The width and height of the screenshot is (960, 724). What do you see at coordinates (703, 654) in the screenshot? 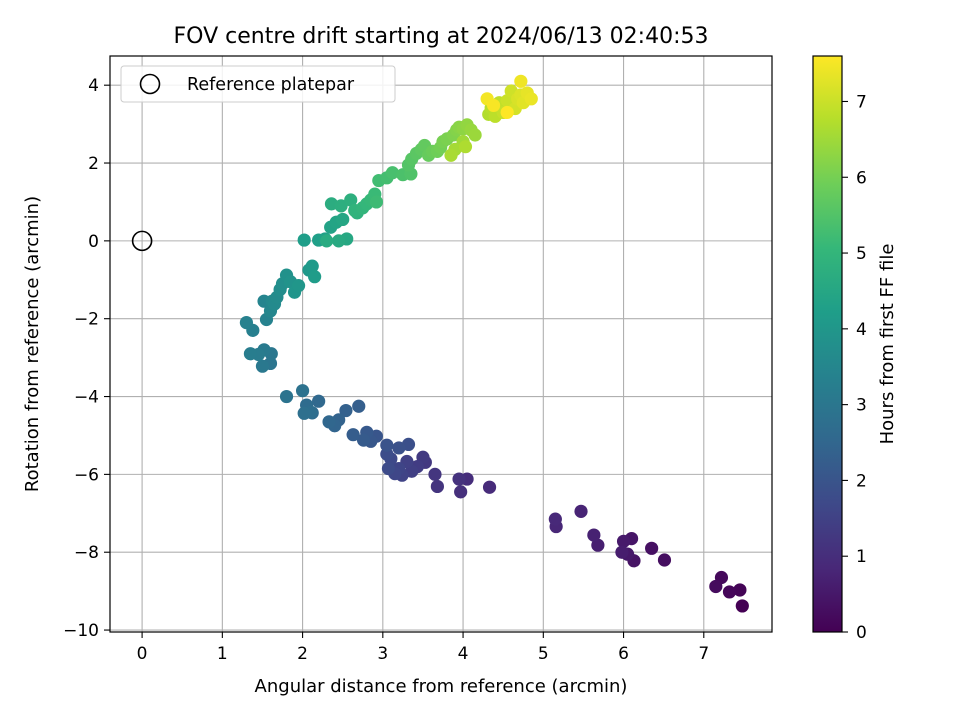
I see `x-tick-label: 7` at bounding box center [703, 654].